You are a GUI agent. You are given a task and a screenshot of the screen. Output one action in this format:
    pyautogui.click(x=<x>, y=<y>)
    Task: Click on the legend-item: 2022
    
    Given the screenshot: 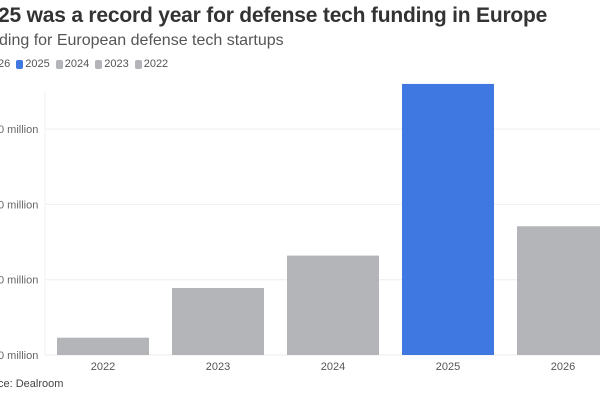 What is the action you would take?
    pyautogui.click(x=151, y=64)
    